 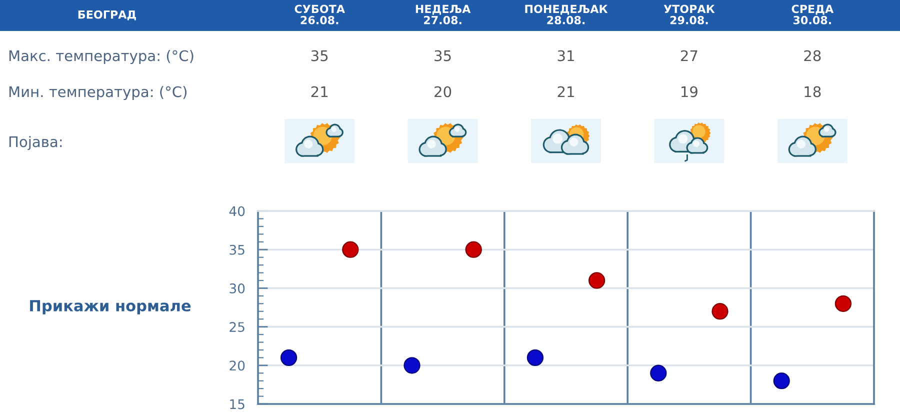 I want to click on text: ПОНЕДЕЉАК 28.08., so click(x=566, y=14).